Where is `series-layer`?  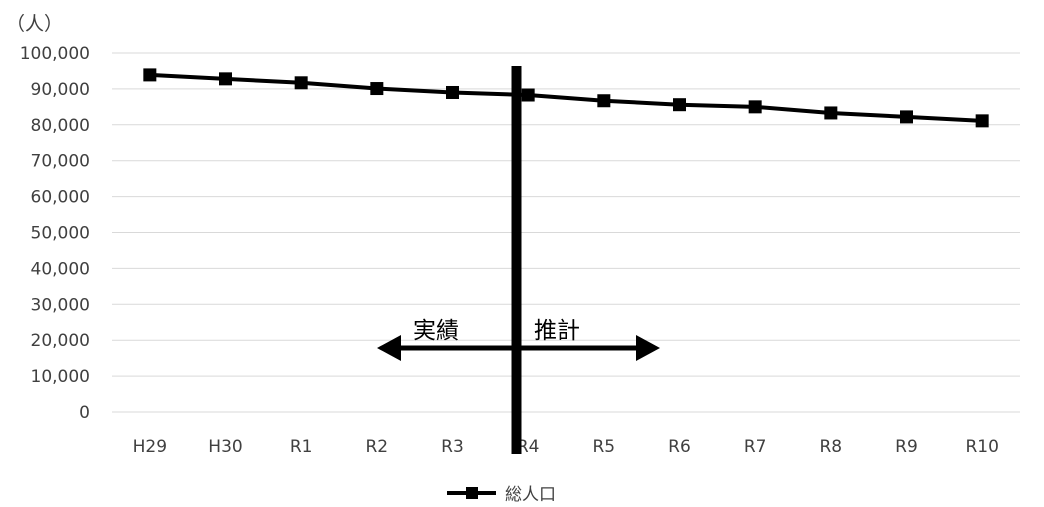
series-layer is located at coordinates (566, 98).